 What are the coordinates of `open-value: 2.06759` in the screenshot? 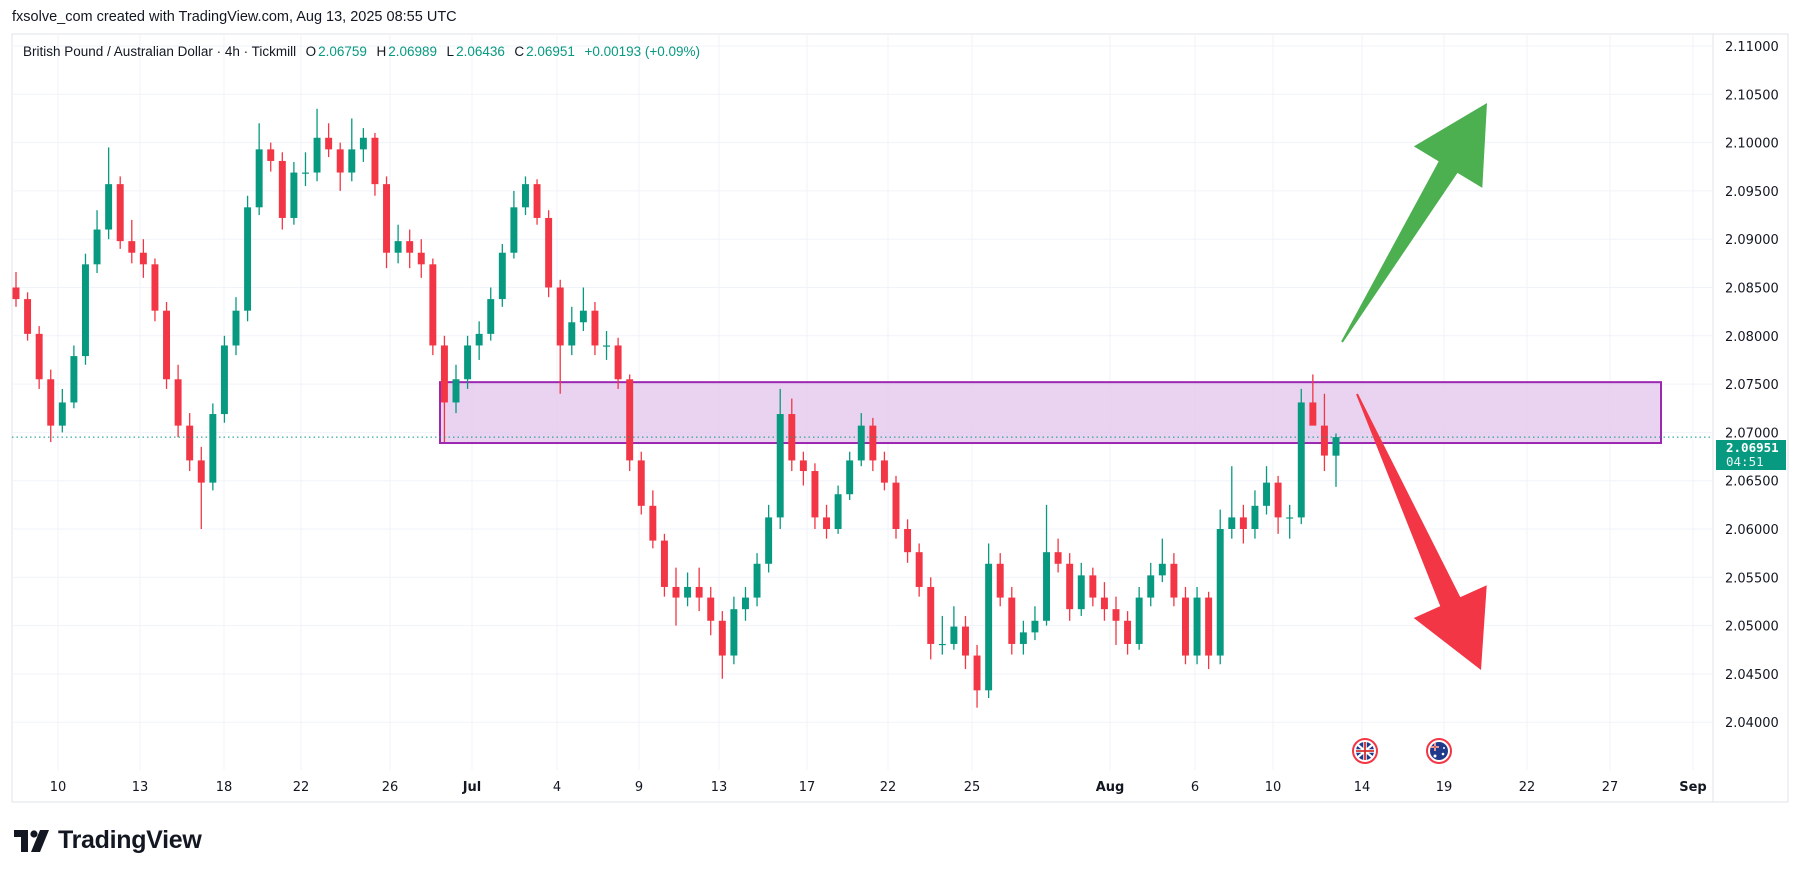 It's located at (342, 51).